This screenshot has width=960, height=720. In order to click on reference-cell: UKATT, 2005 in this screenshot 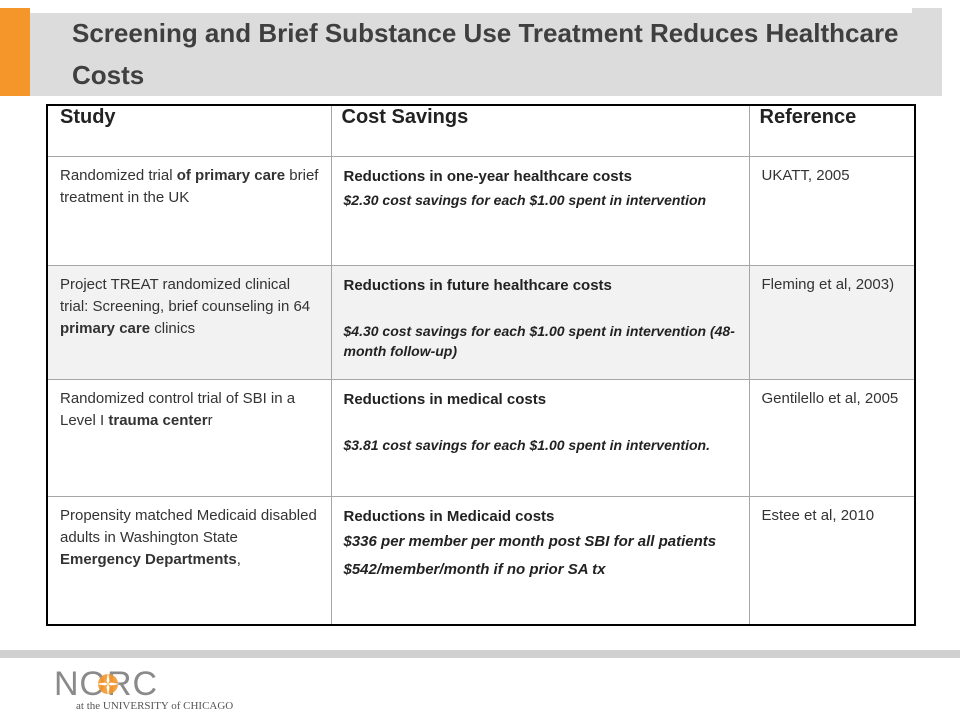, I will do `click(832, 211)`.